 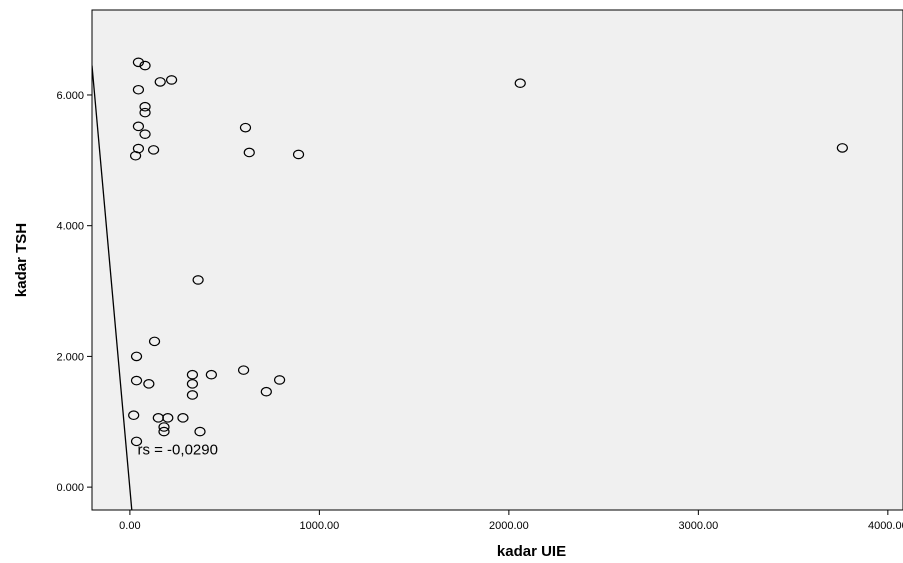 I want to click on y-tick-label: 0.000, so click(x=70, y=488).